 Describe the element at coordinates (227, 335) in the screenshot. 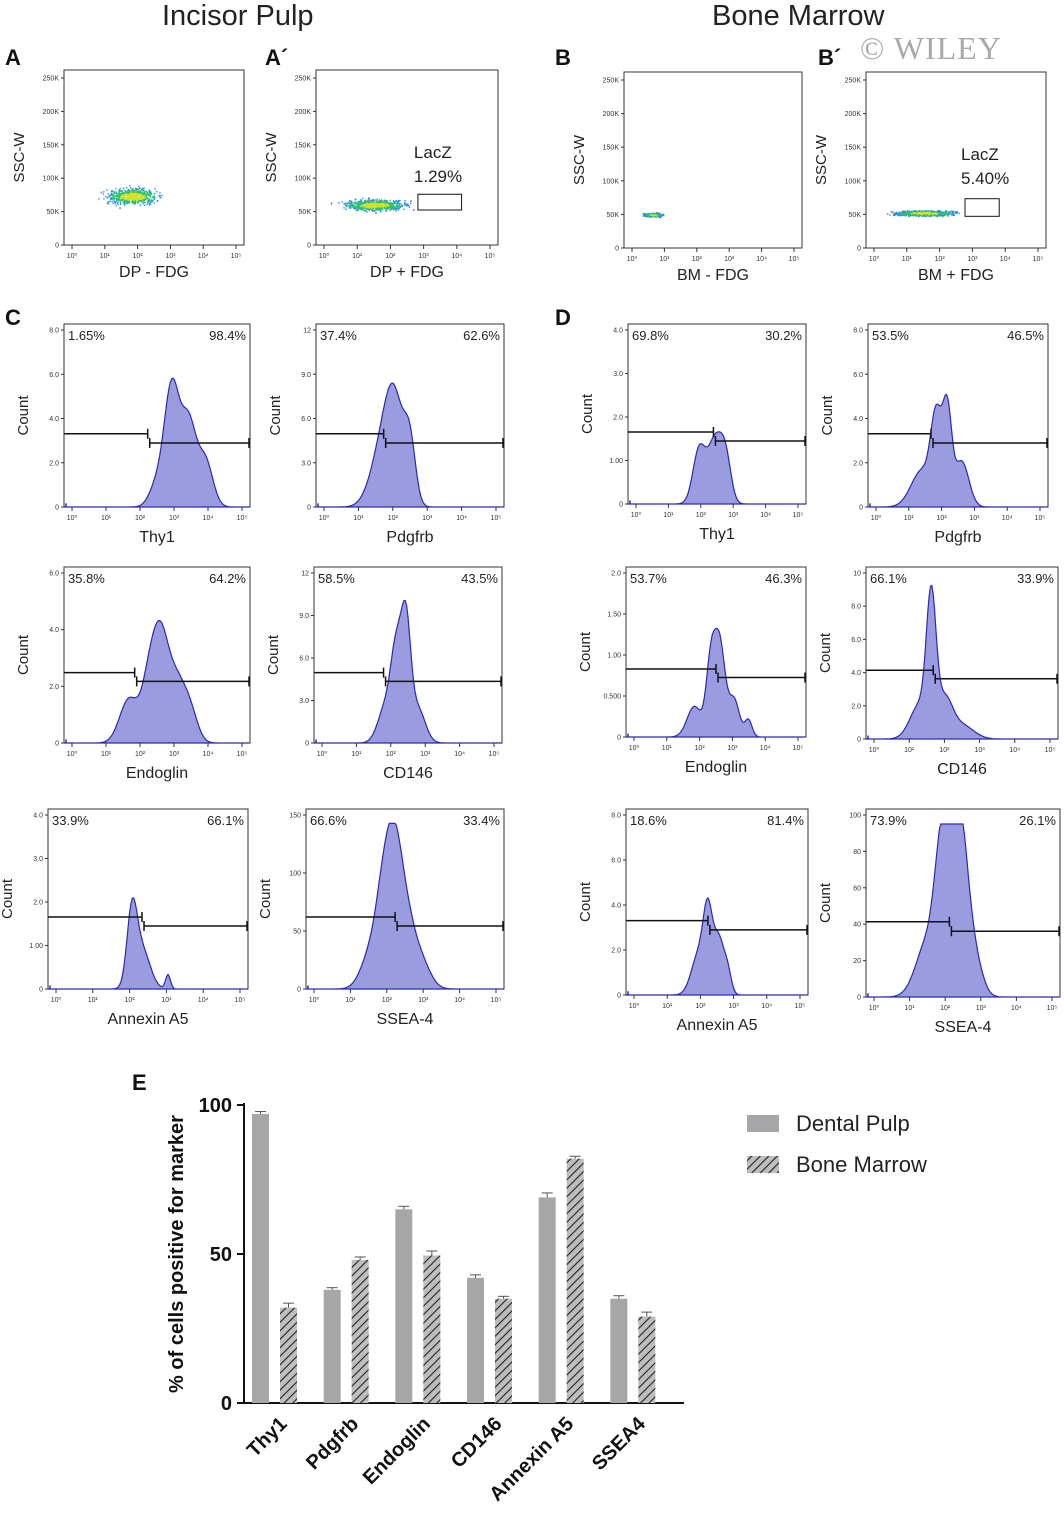

I see `histogram-c-thy1-pos-percent: 98.4%` at that location.